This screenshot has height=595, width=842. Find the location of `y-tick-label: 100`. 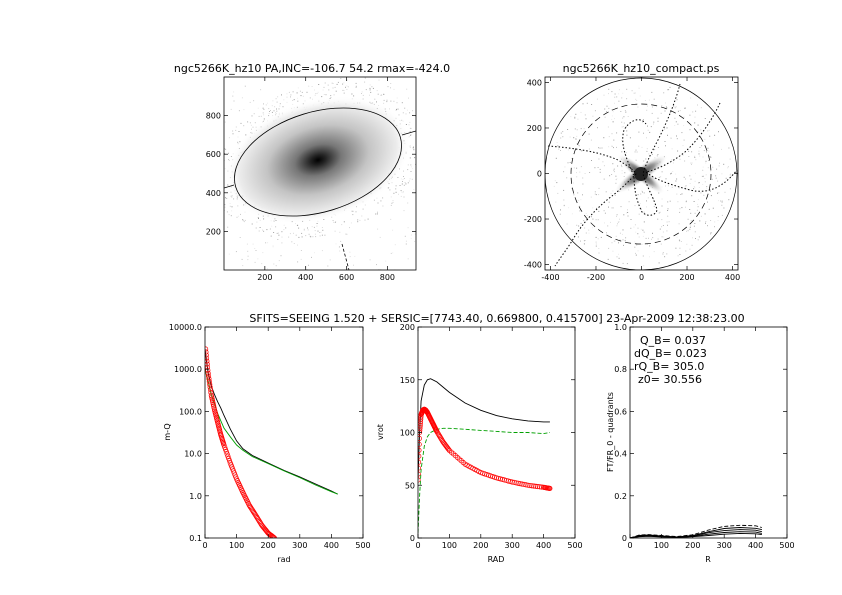

y-tick-label: 100 is located at coordinates (407, 433).